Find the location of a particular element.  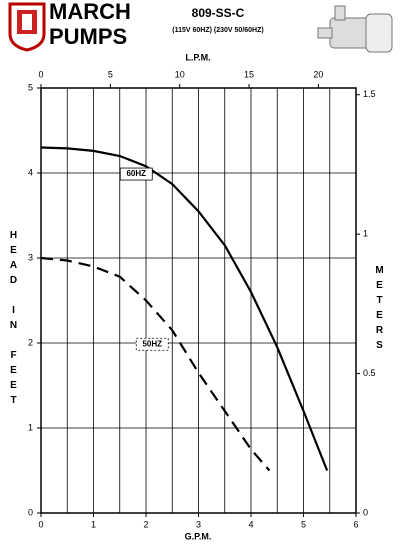

x-tick-label: 2 is located at coordinates (145, 524).